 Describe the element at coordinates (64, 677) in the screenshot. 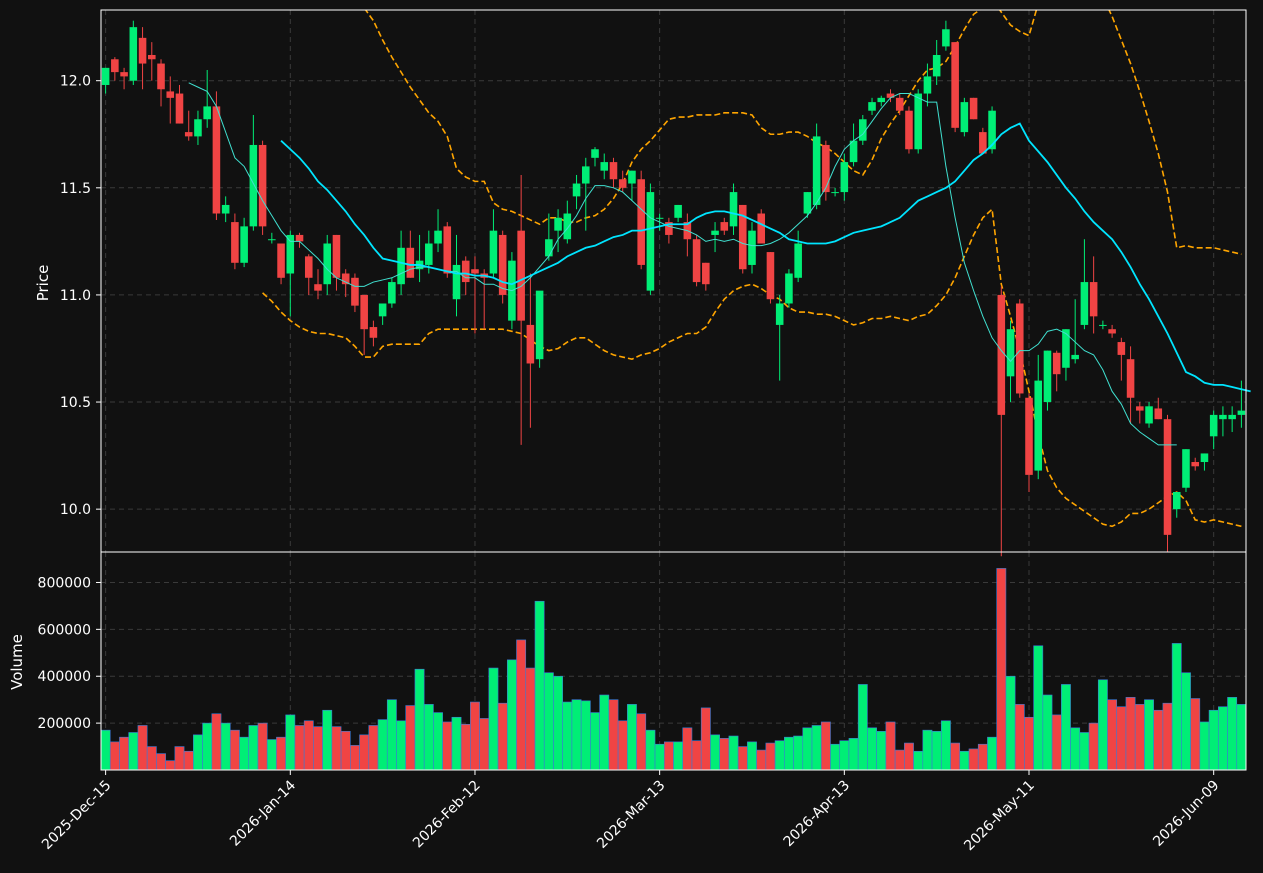

I see `volume-tick-label: 400000` at that location.